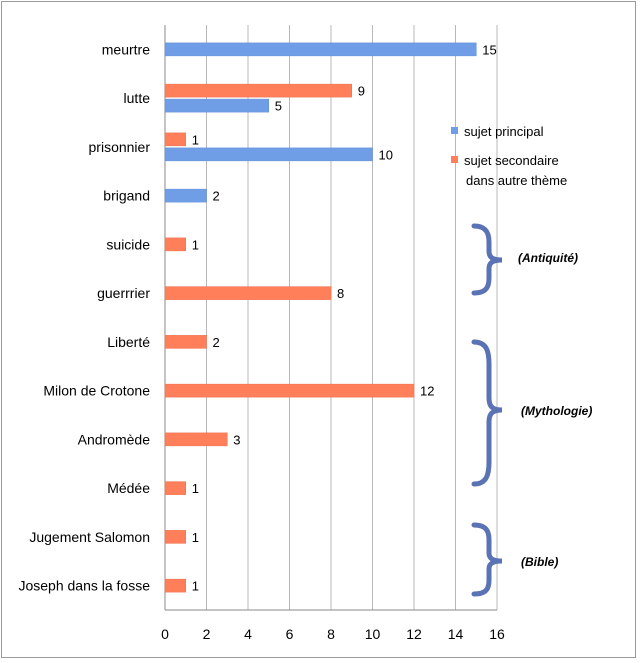  What do you see at coordinates (216, 196) in the screenshot?
I see `data-label-brigand-principal: 2` at bounding box center [216, 196].